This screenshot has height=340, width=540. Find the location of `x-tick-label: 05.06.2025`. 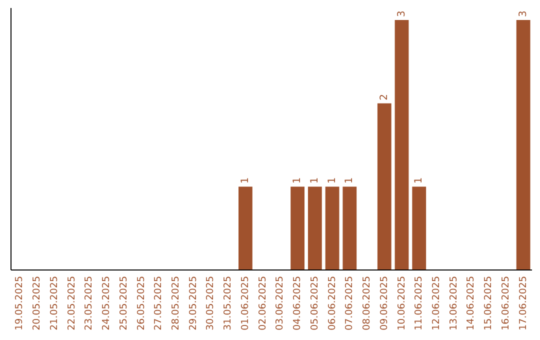

x-tick-label: 05.06.2025 is located at coordinates (314, 303).